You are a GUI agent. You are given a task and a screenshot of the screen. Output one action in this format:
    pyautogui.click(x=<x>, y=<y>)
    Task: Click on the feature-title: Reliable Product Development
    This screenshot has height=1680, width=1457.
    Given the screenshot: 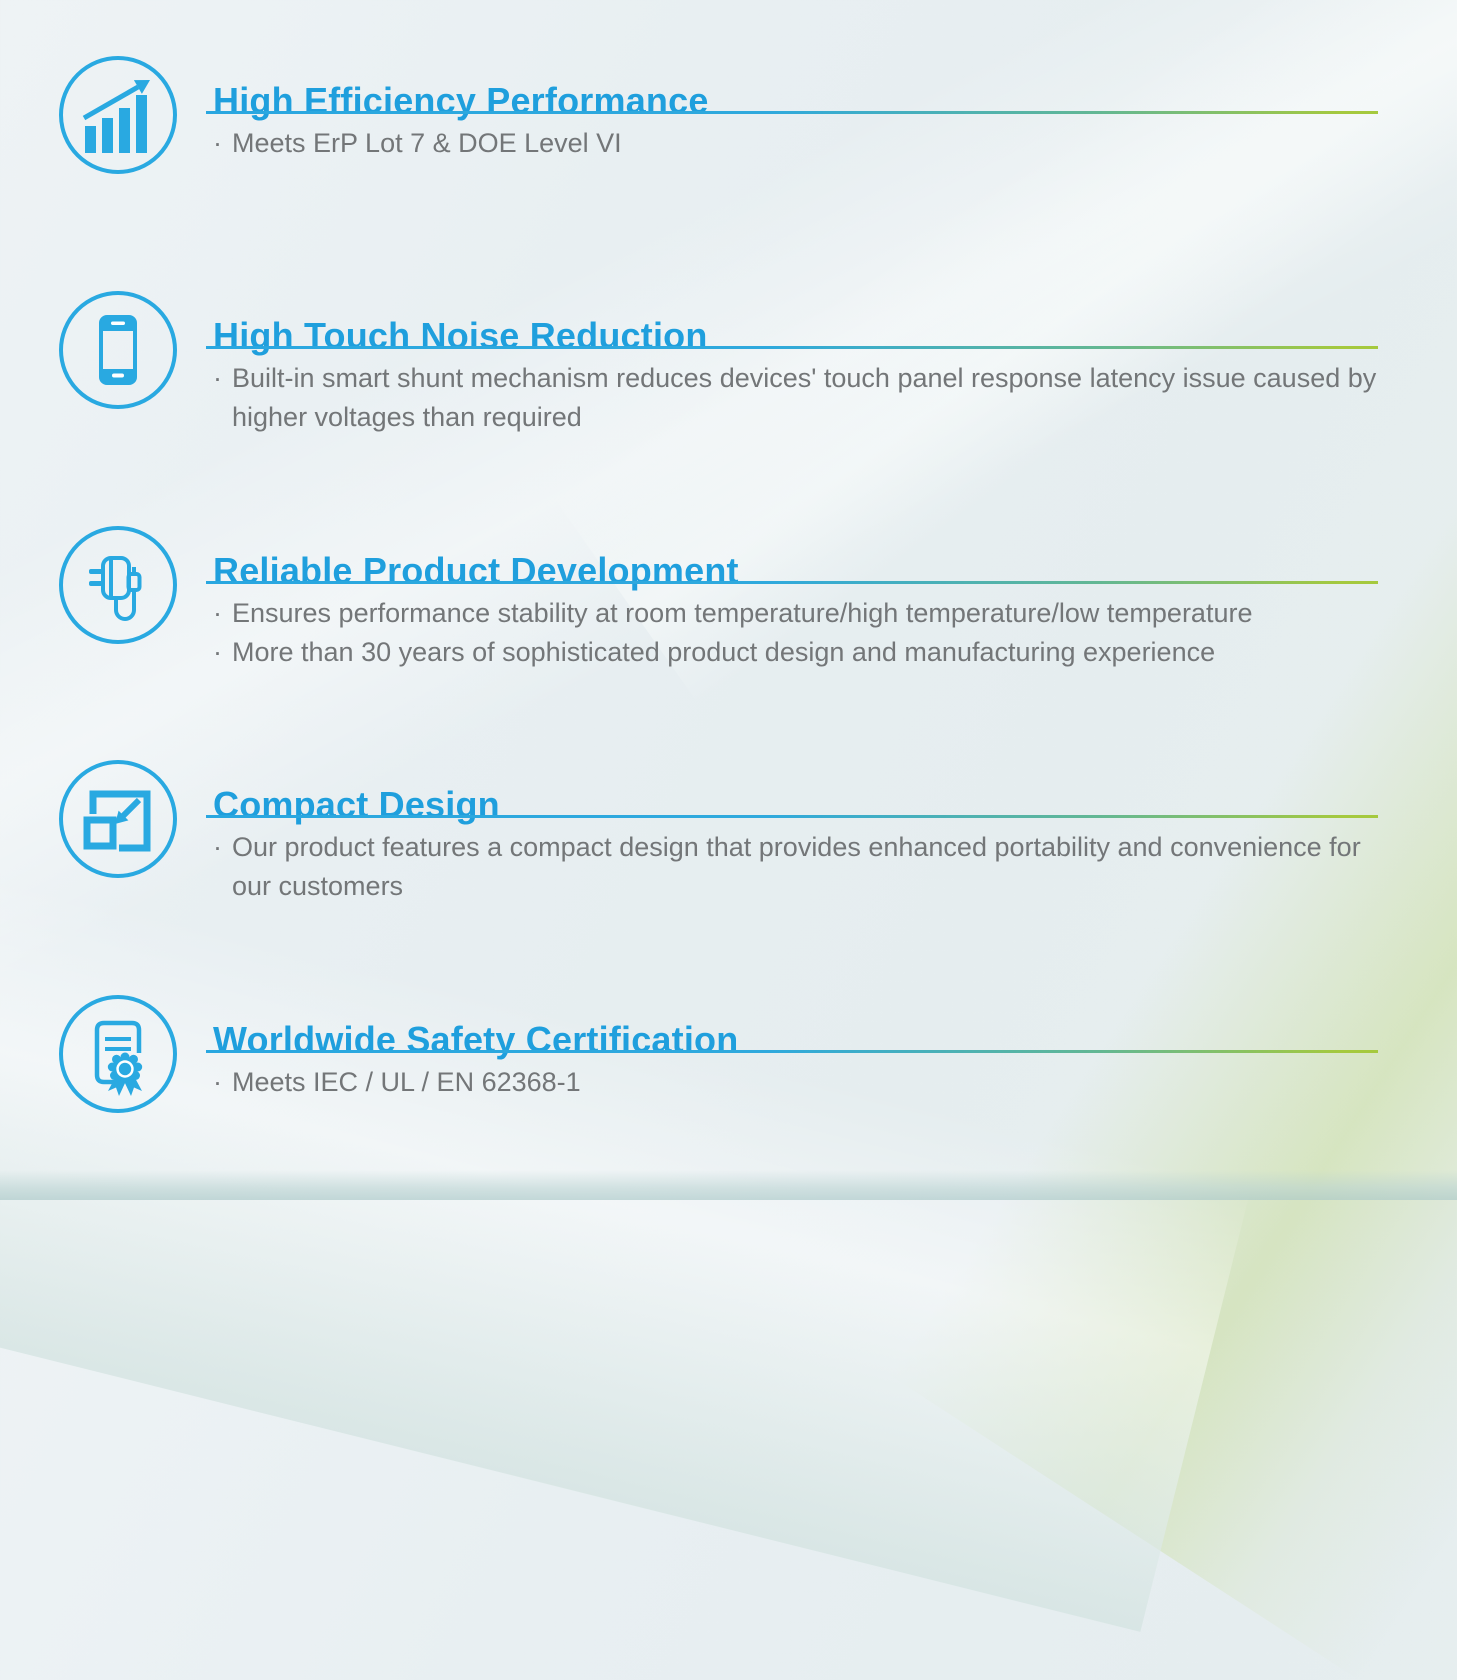 What is the action you would take?
    pyautogui.click(x=476, y=570)
    